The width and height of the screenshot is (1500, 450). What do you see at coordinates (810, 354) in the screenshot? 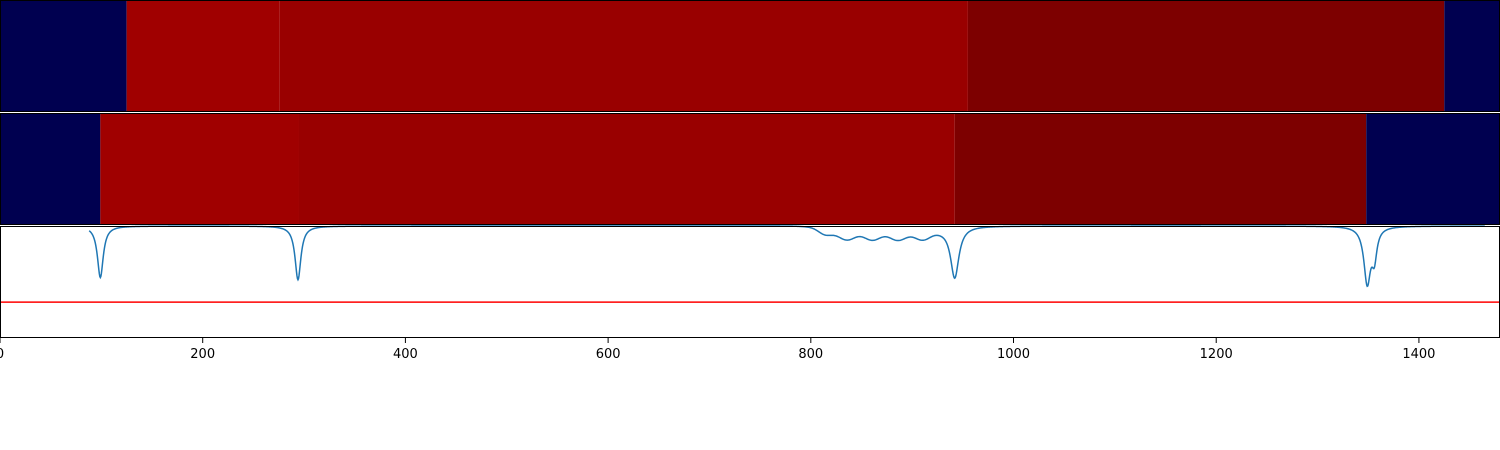
I see `x-tick-label-800: 800` at bounding box center [810, 354].